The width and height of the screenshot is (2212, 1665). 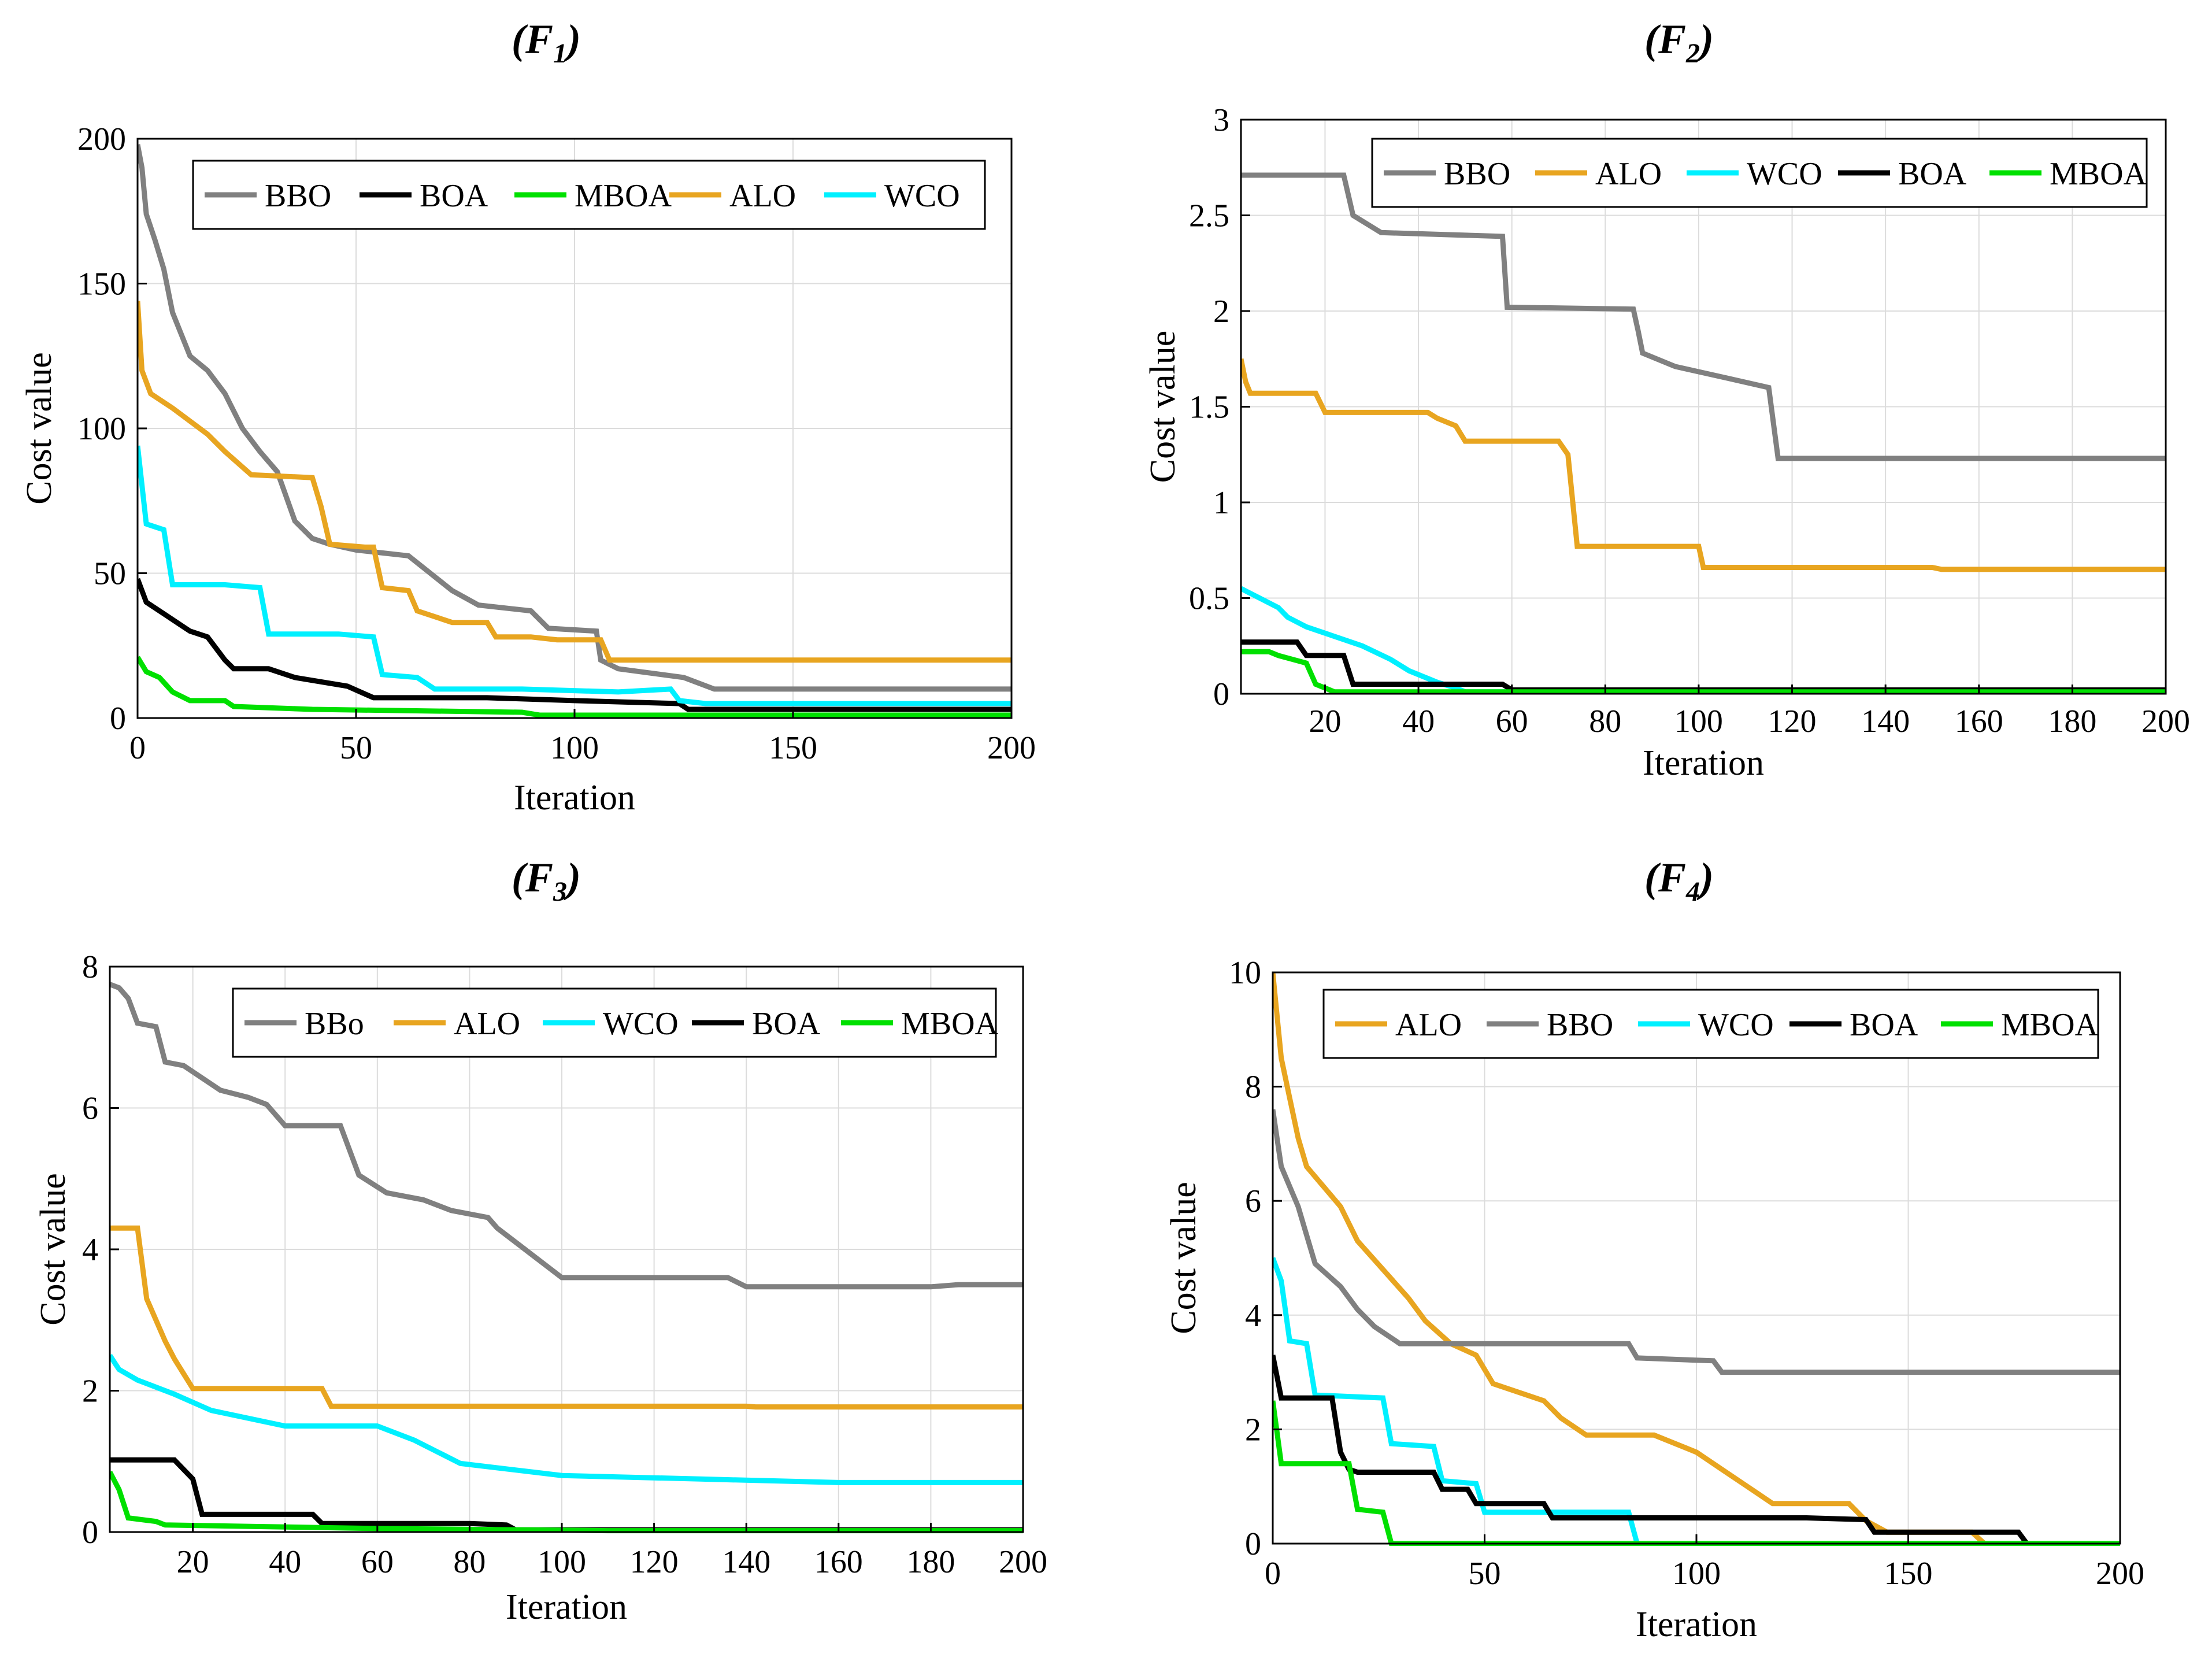 What do you see at coordinates (615, 1023) in the screenshot?
I see `legend: BBo ALO WCO BOA MBOA` at bounding box center [615, 1023].